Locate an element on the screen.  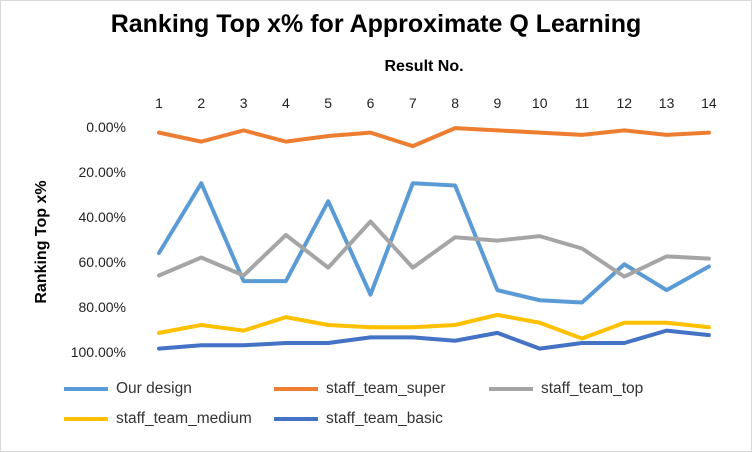
y-tick-label: 0.00% is located at coordinates (106, 127).